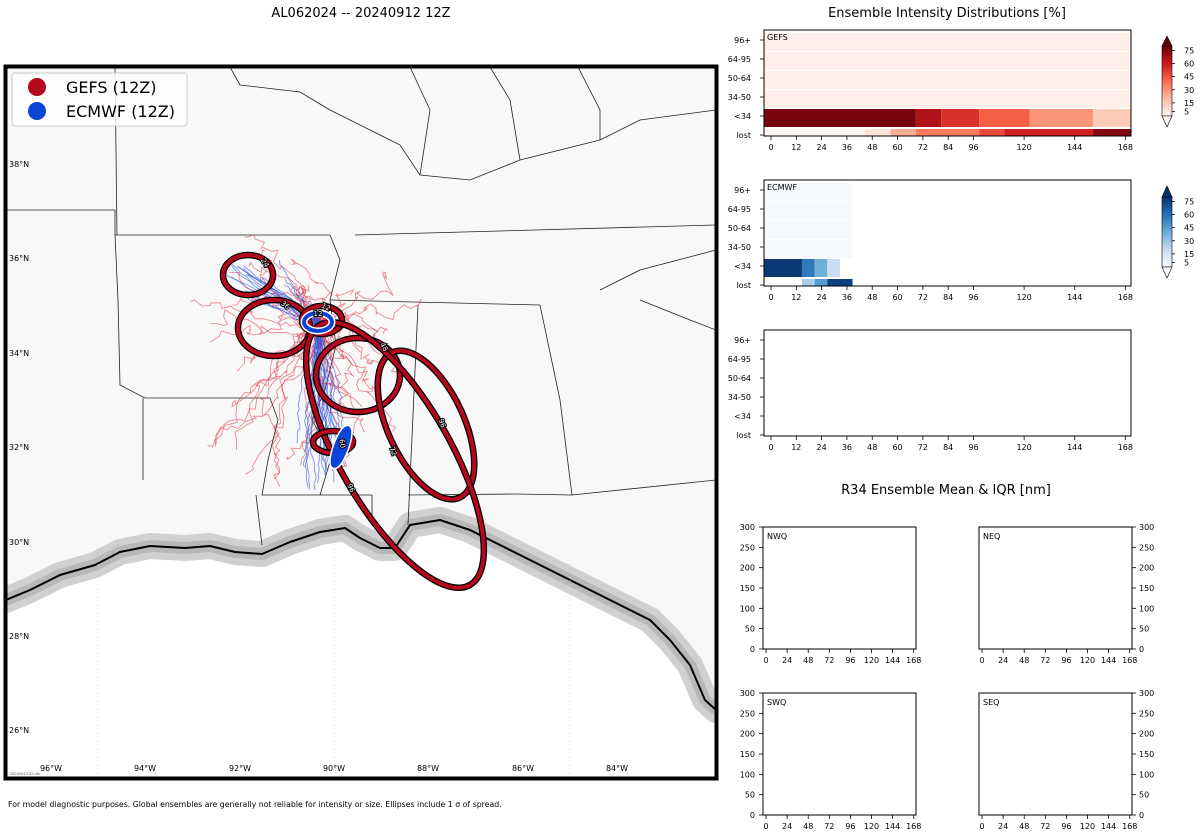  What do you see at coordinates (742, 340) in the screenshot?
I see `y-tick-label: 96+` at bounding box center [742, 340].